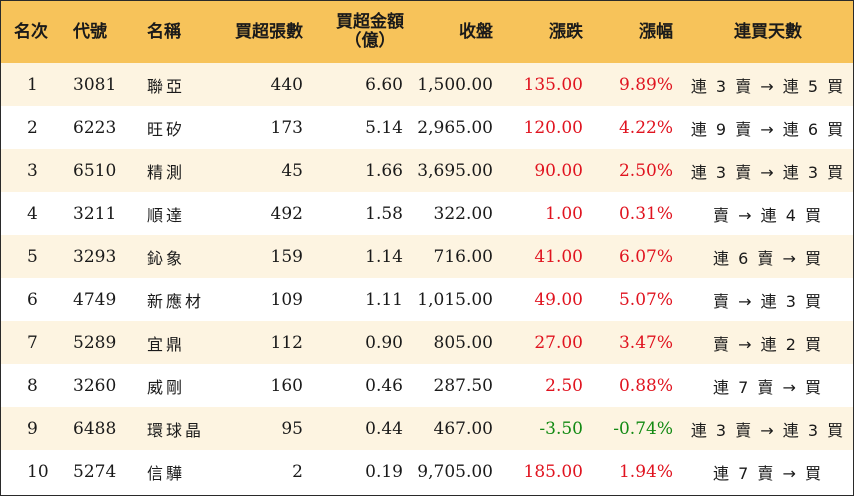 This screenshot has height=496, width=854. What do you see at coordinates (95, 385) in the screenshot?
I see `code-cell: 3260` at bounding box center [95, 385].